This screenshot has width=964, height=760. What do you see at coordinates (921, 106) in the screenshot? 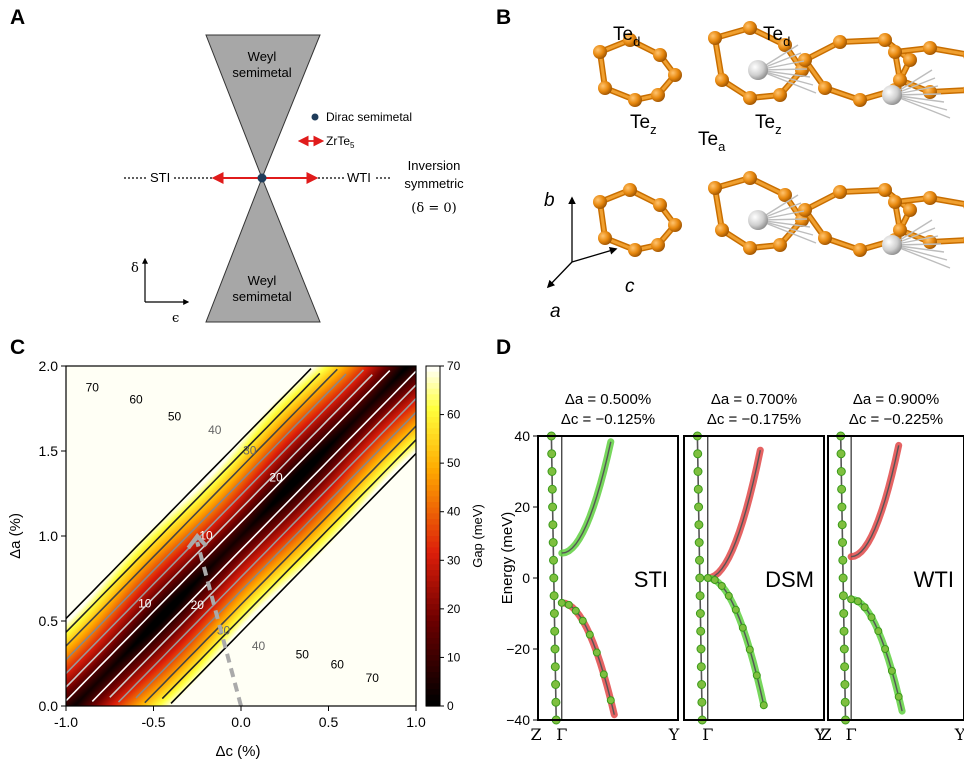
I see `zr-te-bond` at bounding box center [921, 106].